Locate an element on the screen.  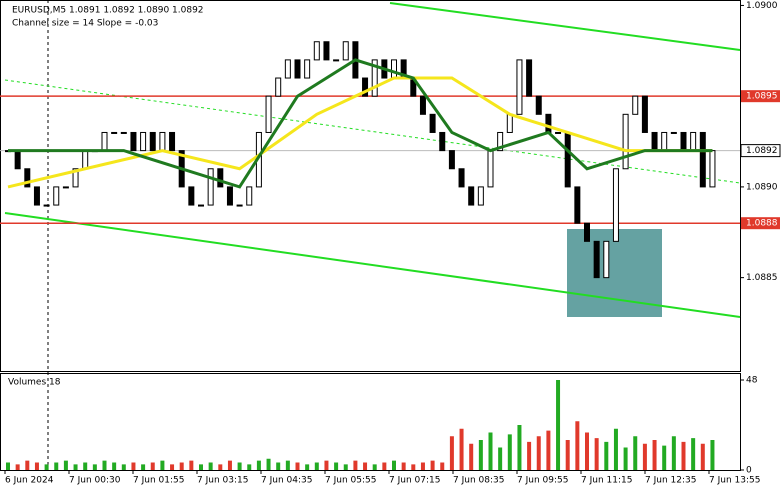
highlight-box is located at coordinates (614, 273).